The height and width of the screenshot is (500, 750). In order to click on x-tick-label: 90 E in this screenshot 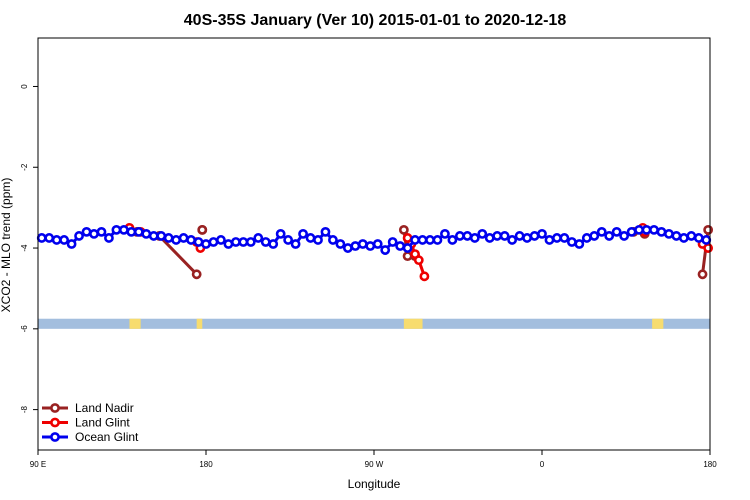, I will do `click(38, 464)`.